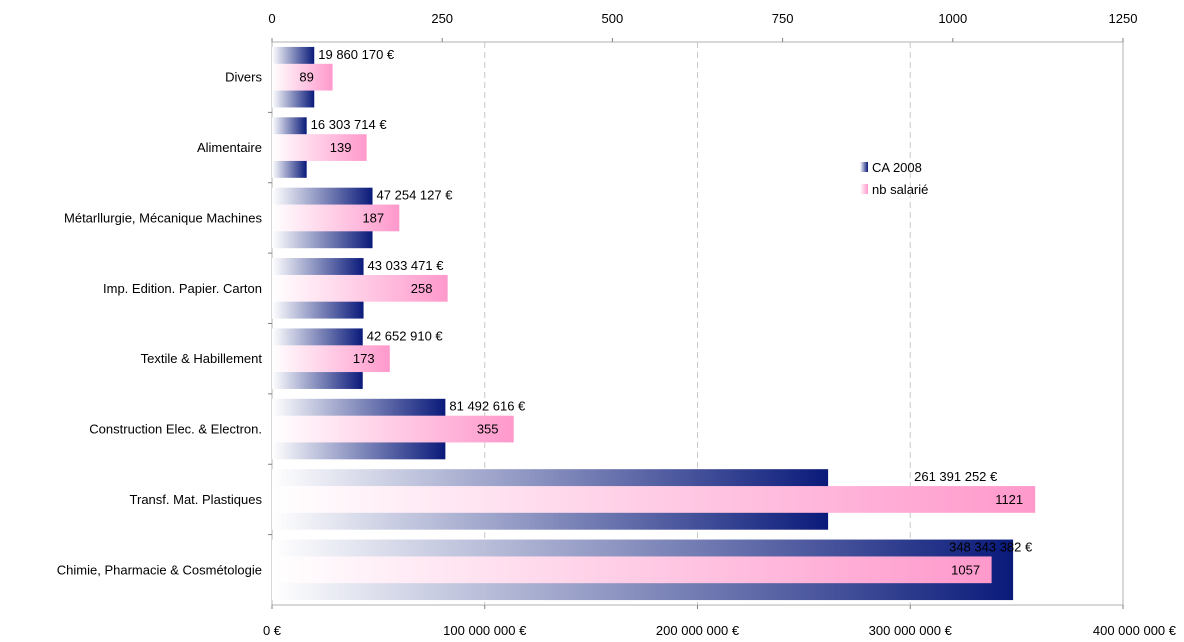 This screenshot has width=1184, height=642. Describe the element at coordinates (349, 124) in the screenshot. I see `ca-value-label: 16 303 714 €` at that location.